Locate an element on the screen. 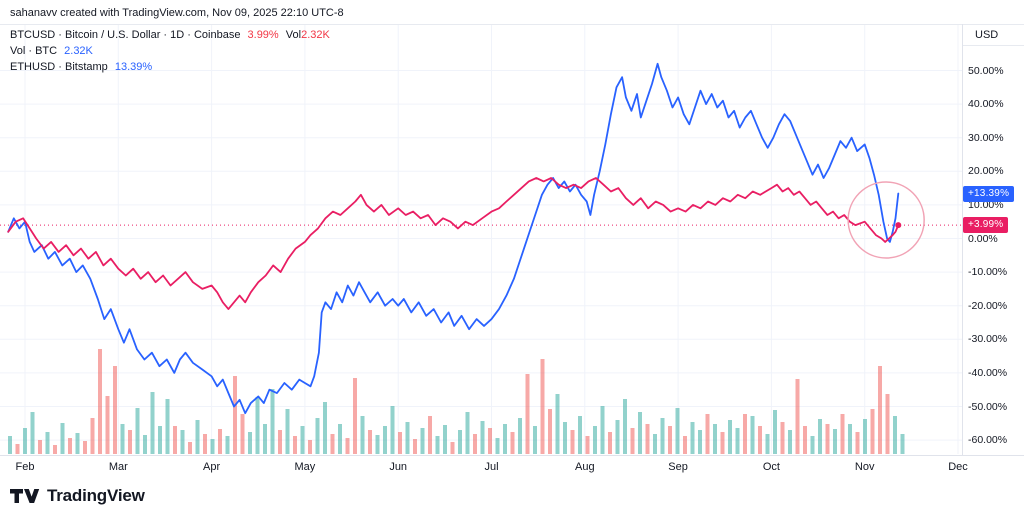  x-tick-jun: Jun is located at coordinates (398, 467).